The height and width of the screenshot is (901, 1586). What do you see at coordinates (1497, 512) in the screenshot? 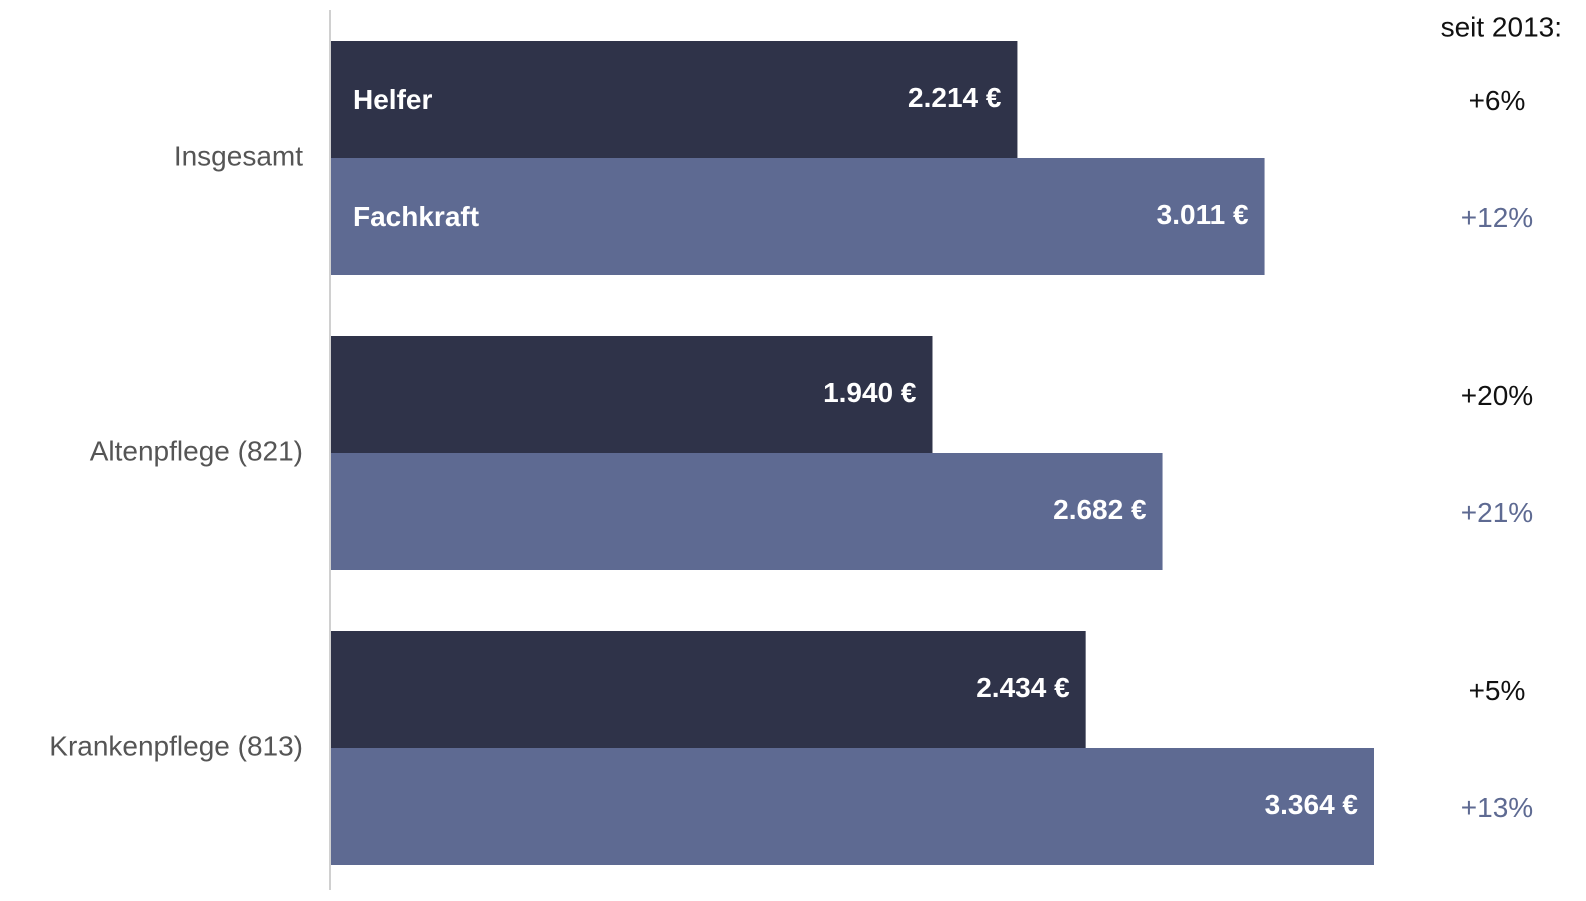
I see `change-label: +21%` at bounding box center [1497, 512].